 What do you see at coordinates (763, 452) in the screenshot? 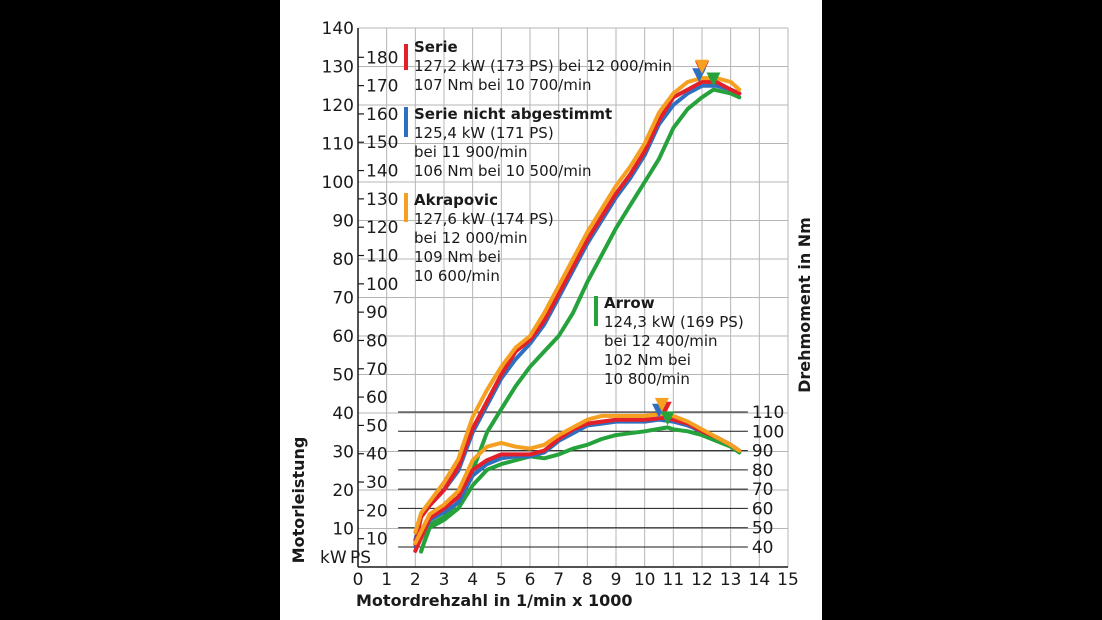
I see `nm-tick-label: 90` at bounding box center [763, 452].